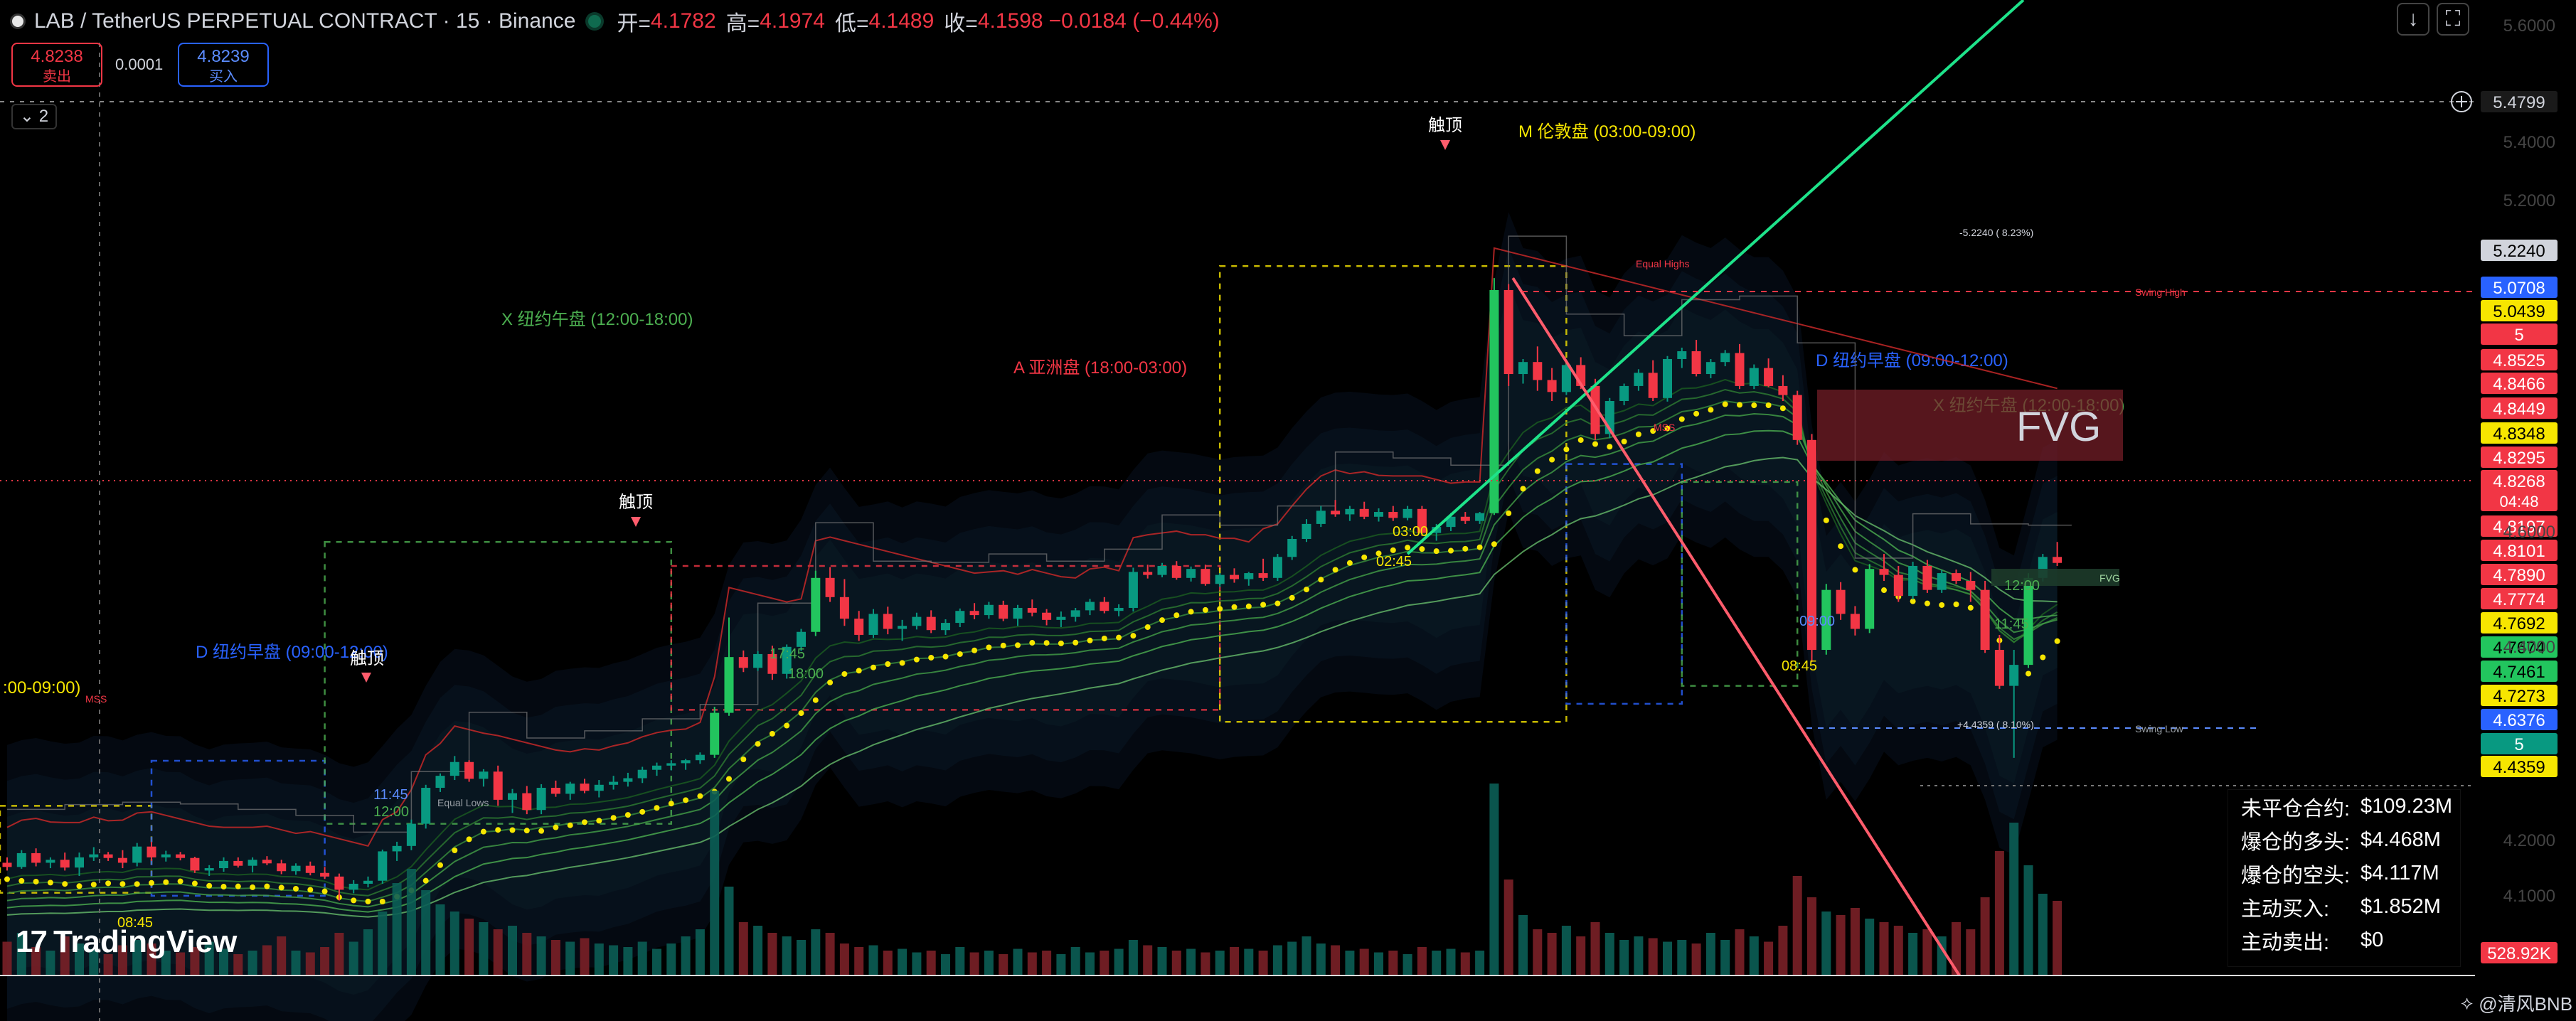 The height and width of the screenshot is (1021, 2576). I want to click on buy-button: 4.8239 买入, so click(223, 65).